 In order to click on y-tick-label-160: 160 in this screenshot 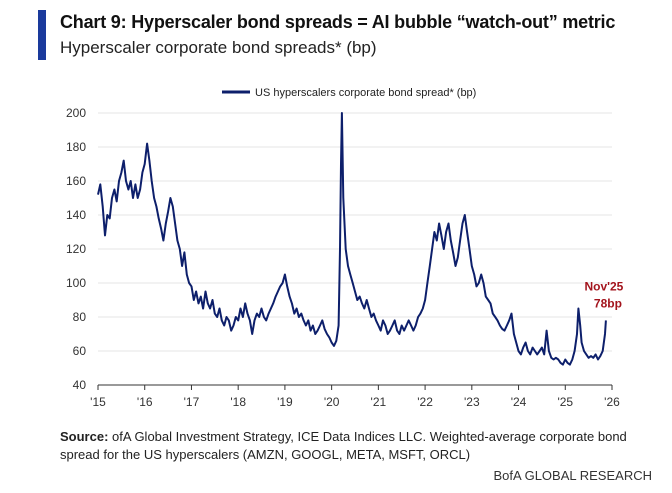, I will do `click(76, 181)`.